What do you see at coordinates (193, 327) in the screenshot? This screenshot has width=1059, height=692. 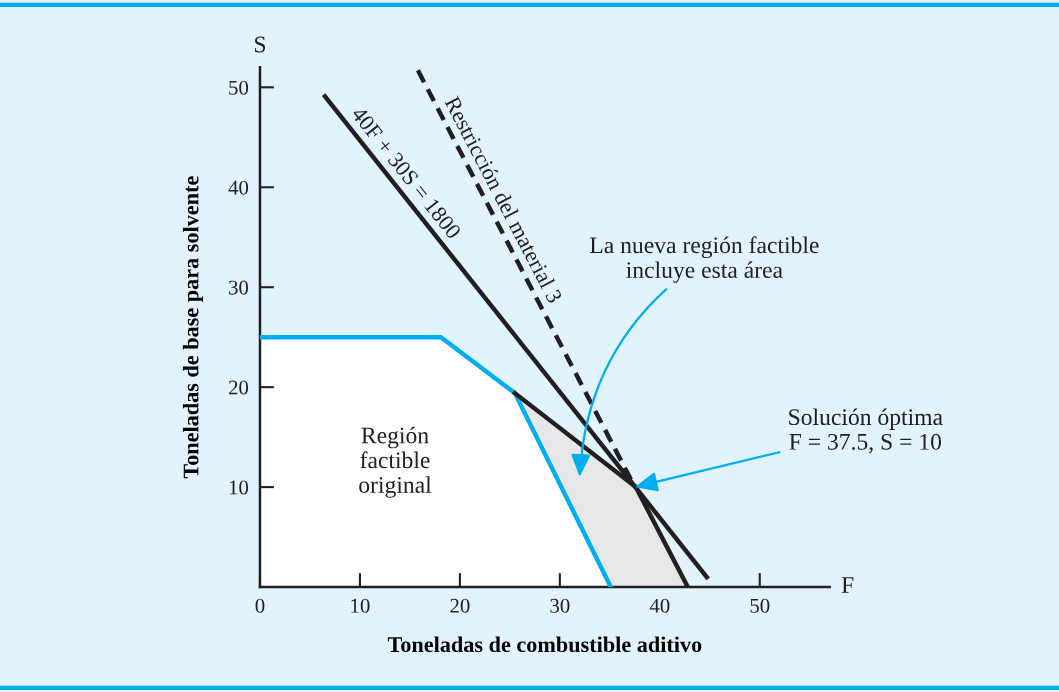 I see `y-axis-title: Toneladas de base para solvente` at bounding box center [193, 327].